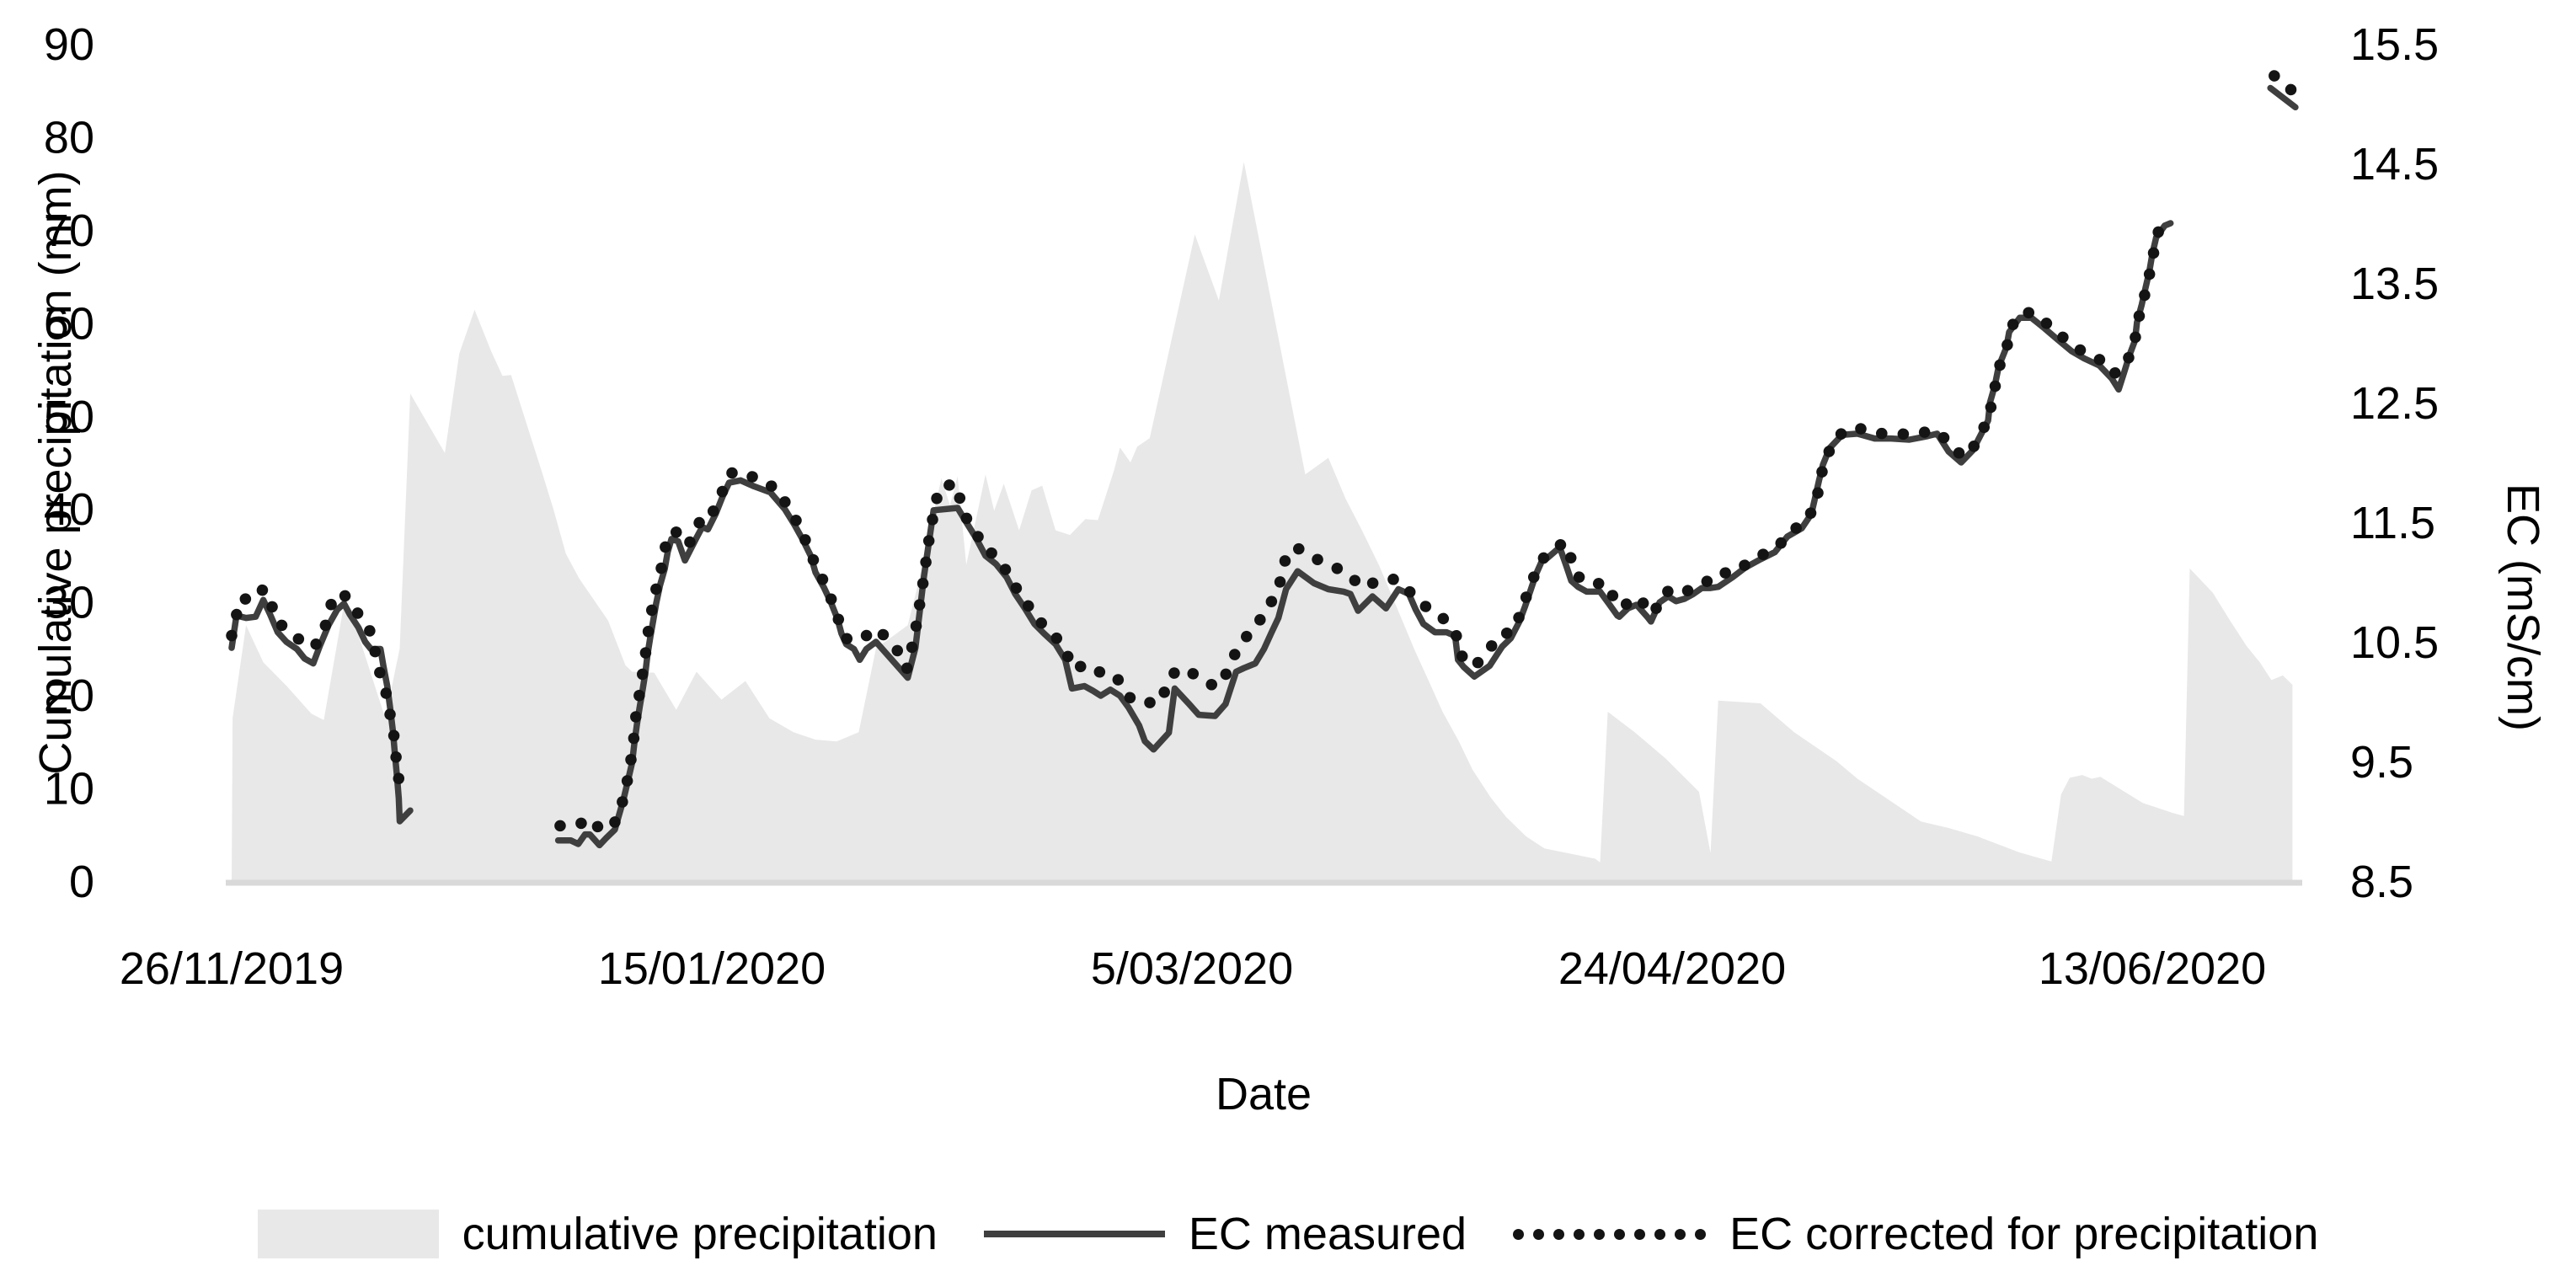  I want to click on legend-item-ec-corrected: EC corrected for precipitation, so click(1915, 1234).